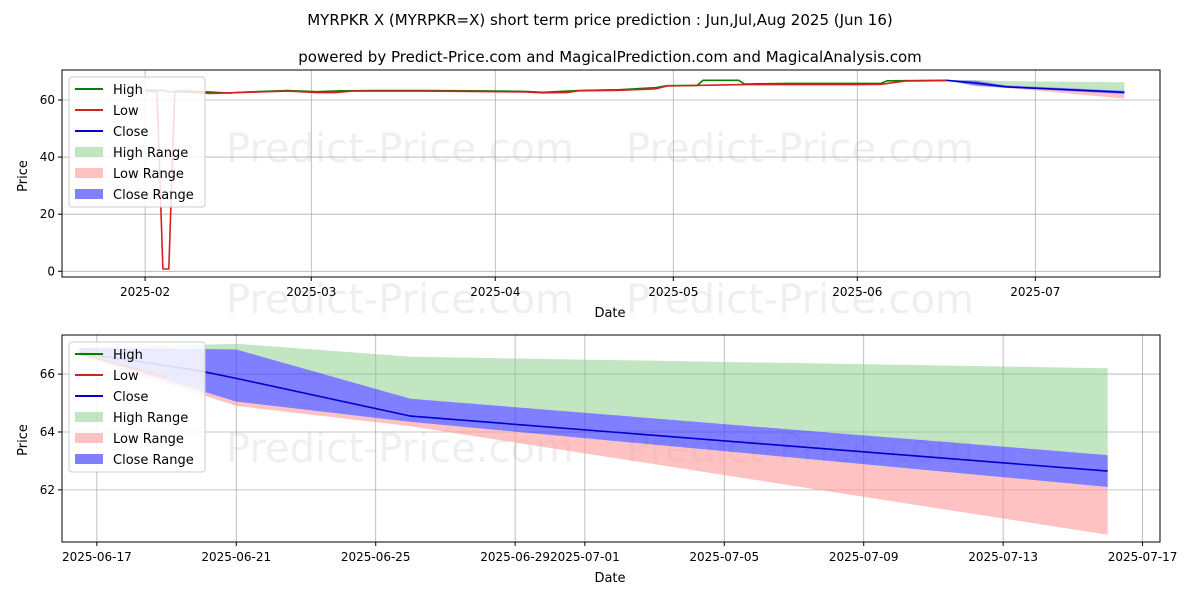 This screenshot has height=600, width=1200. I want to click on low-range-band, so click(1035, 89).